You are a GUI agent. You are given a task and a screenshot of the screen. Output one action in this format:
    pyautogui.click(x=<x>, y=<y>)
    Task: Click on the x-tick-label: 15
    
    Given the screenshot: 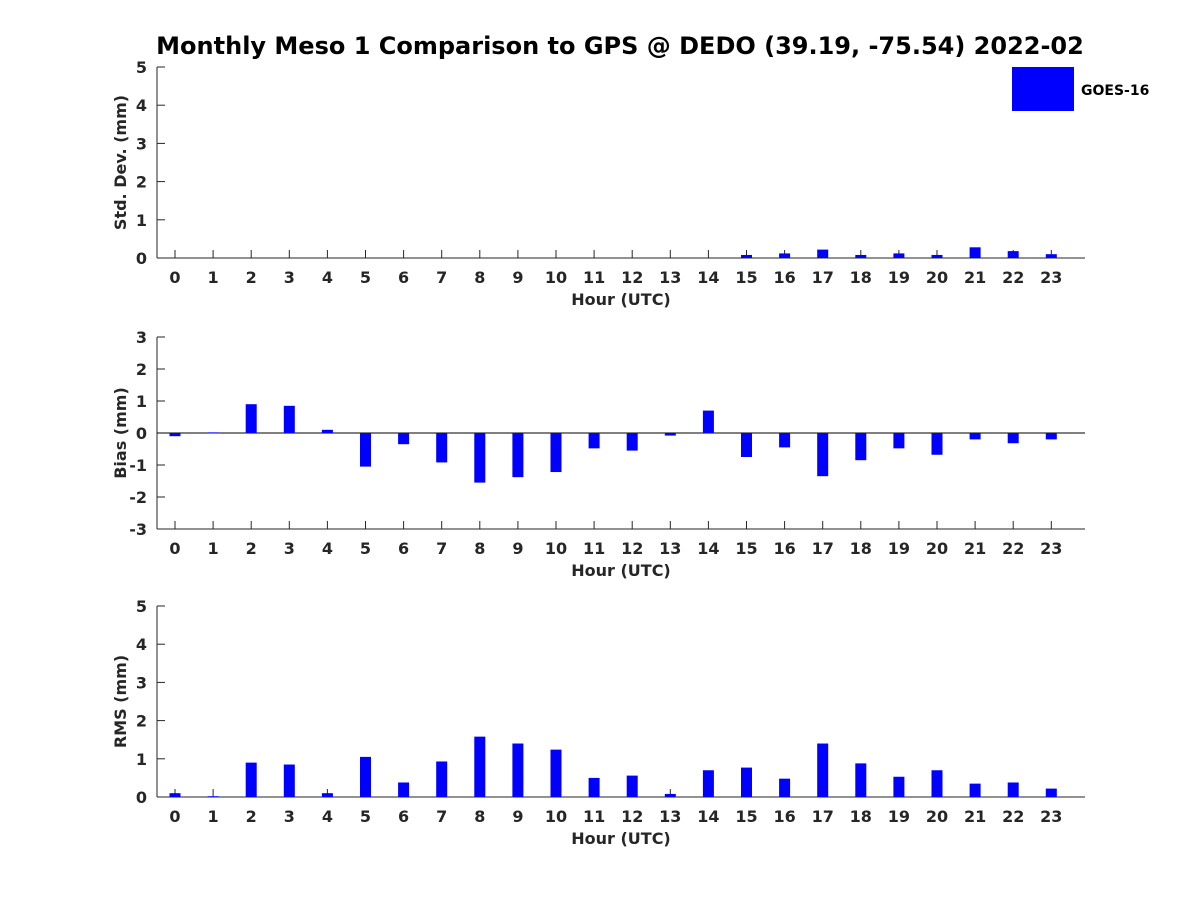 What is the action you would take?
    pyautogui.click(x=746, y=548)
    